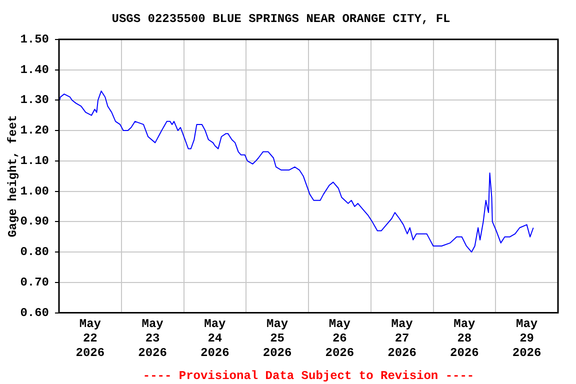  What do you see at coordinates (13, 176) in the screenshot?
I see `y-axis-title: Gage height, feet` at bounding box center [13, 176].